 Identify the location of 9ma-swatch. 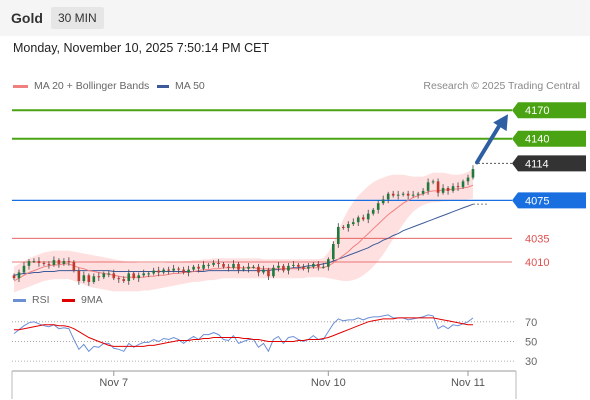
(68, 300).